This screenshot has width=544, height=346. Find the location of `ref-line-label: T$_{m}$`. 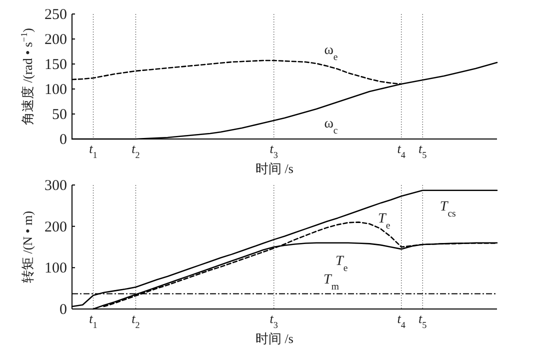

ref-line-label: T$_{m}$ is located at coordinates (332, 282).